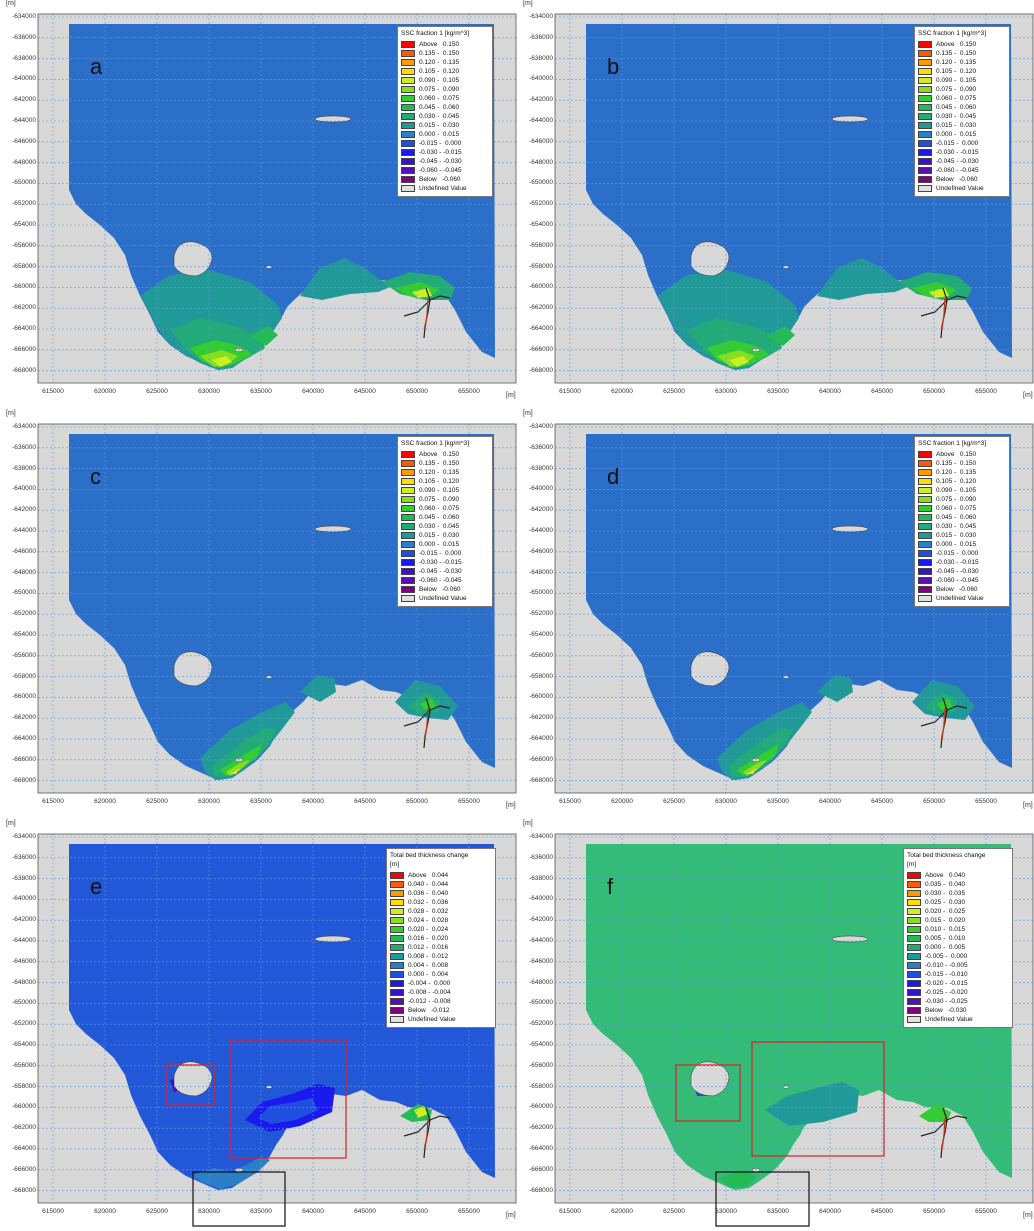 The height and width of the screenshot is (1231, 1034). What do you see at coordinates (445, 53) in the screenshot?
I see `legend-entry: 0.135 - 0.150` at bounding box center [445, 53].